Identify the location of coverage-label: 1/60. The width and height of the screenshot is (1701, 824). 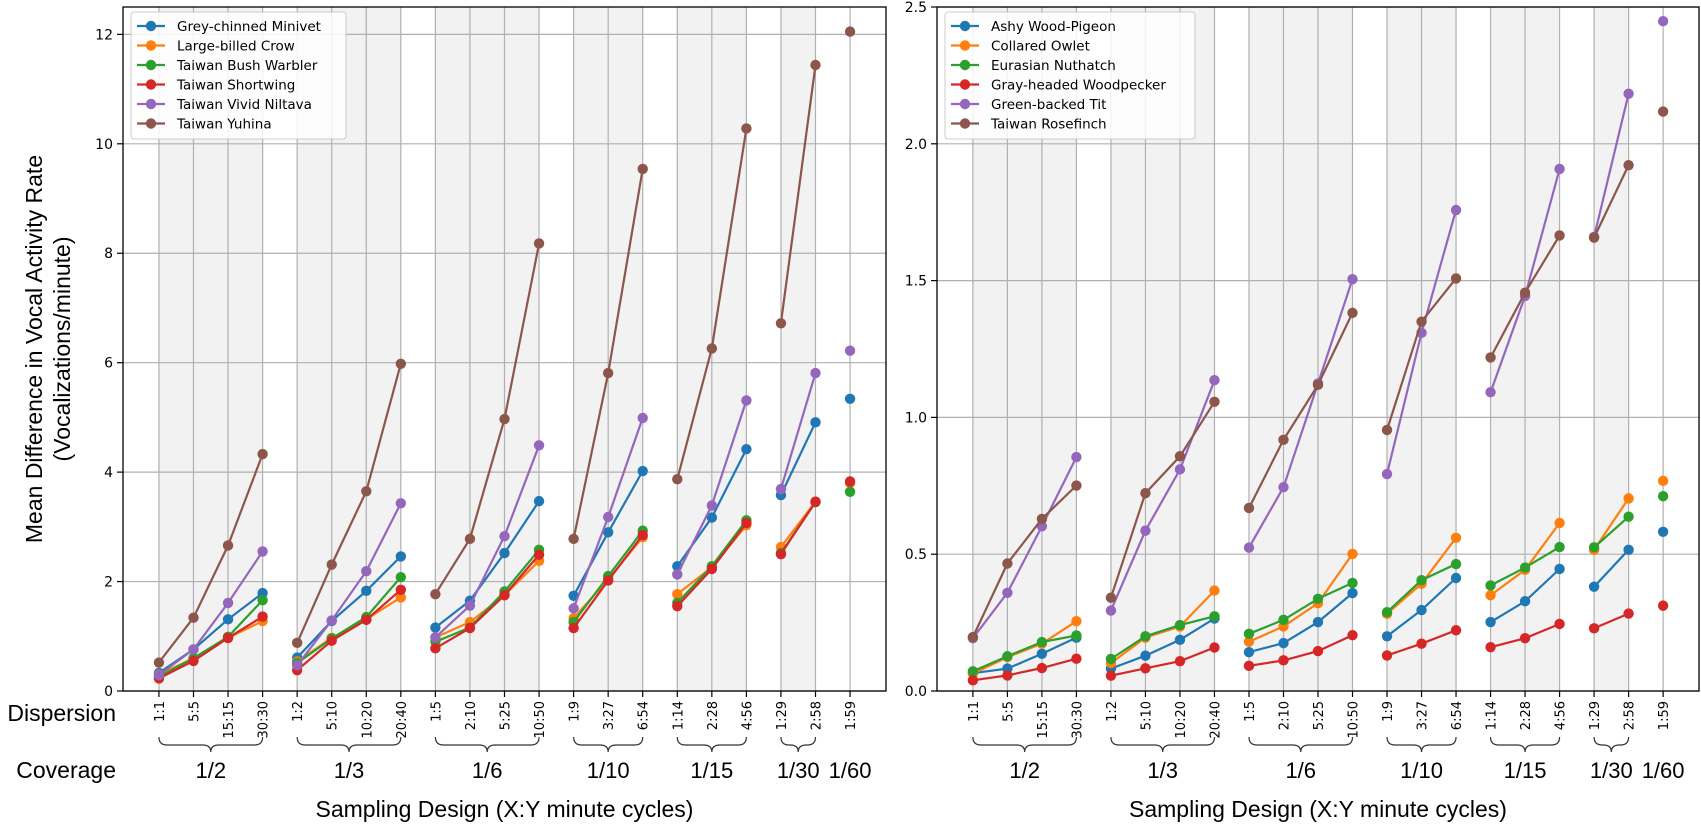
(850, 770).